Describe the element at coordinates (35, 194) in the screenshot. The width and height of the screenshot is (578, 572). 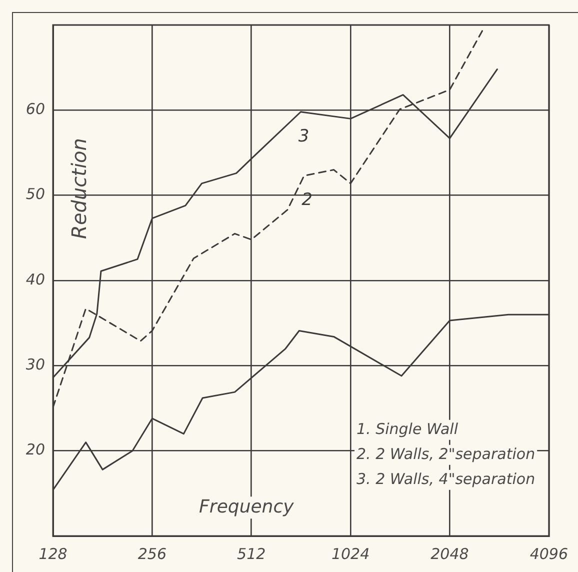
I see `y-tick-label: 50` at that location.